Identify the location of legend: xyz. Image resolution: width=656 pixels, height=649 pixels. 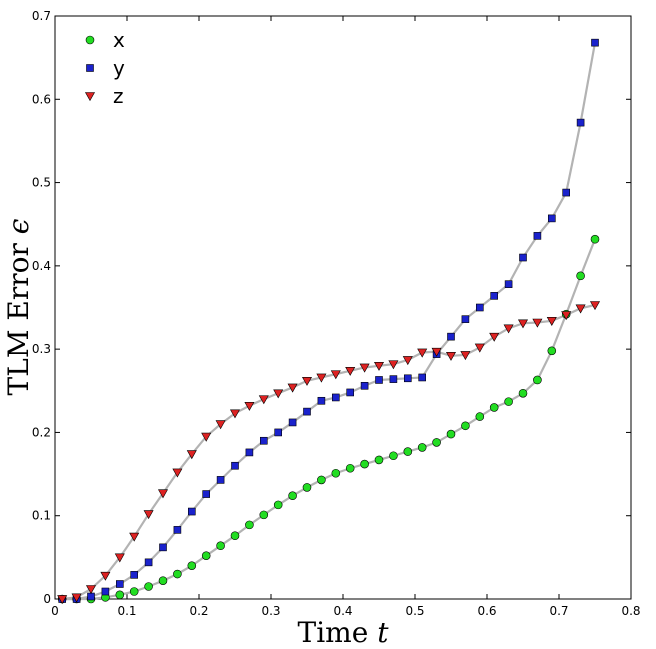
(104, 68).